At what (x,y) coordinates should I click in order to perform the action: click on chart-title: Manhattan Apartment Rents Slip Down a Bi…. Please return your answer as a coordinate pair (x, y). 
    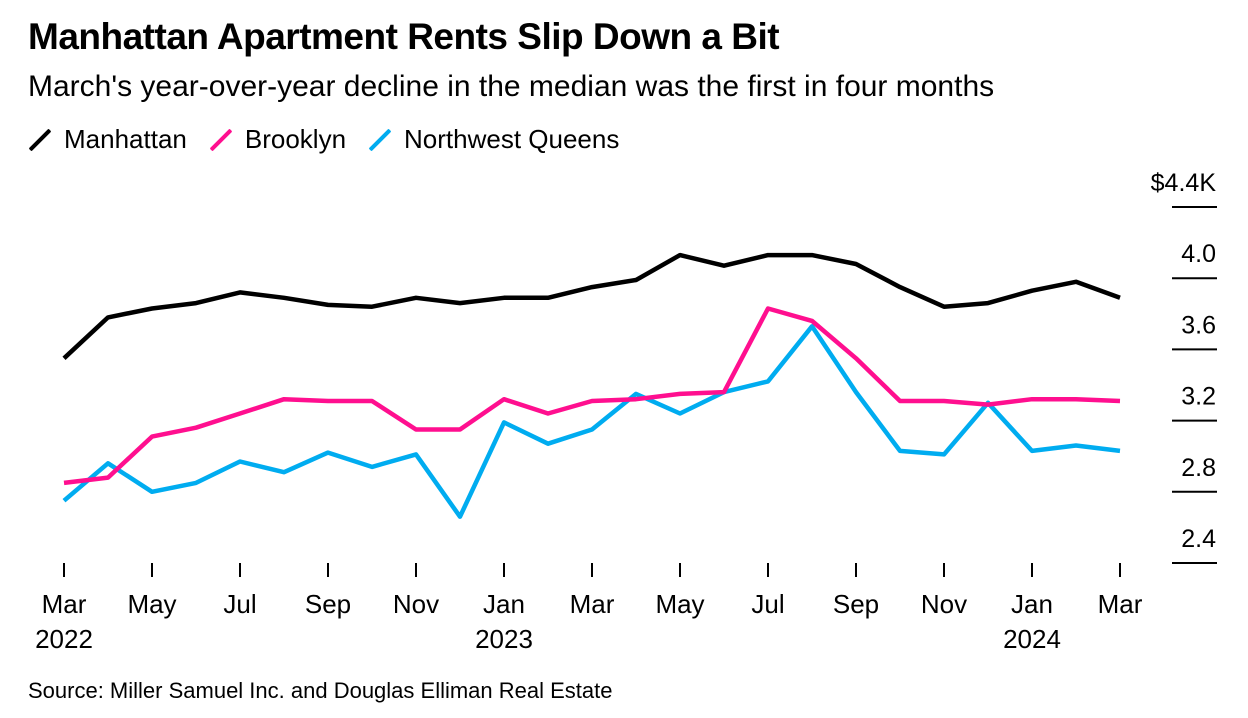
    Looking at the image, I should click on (404, 36).